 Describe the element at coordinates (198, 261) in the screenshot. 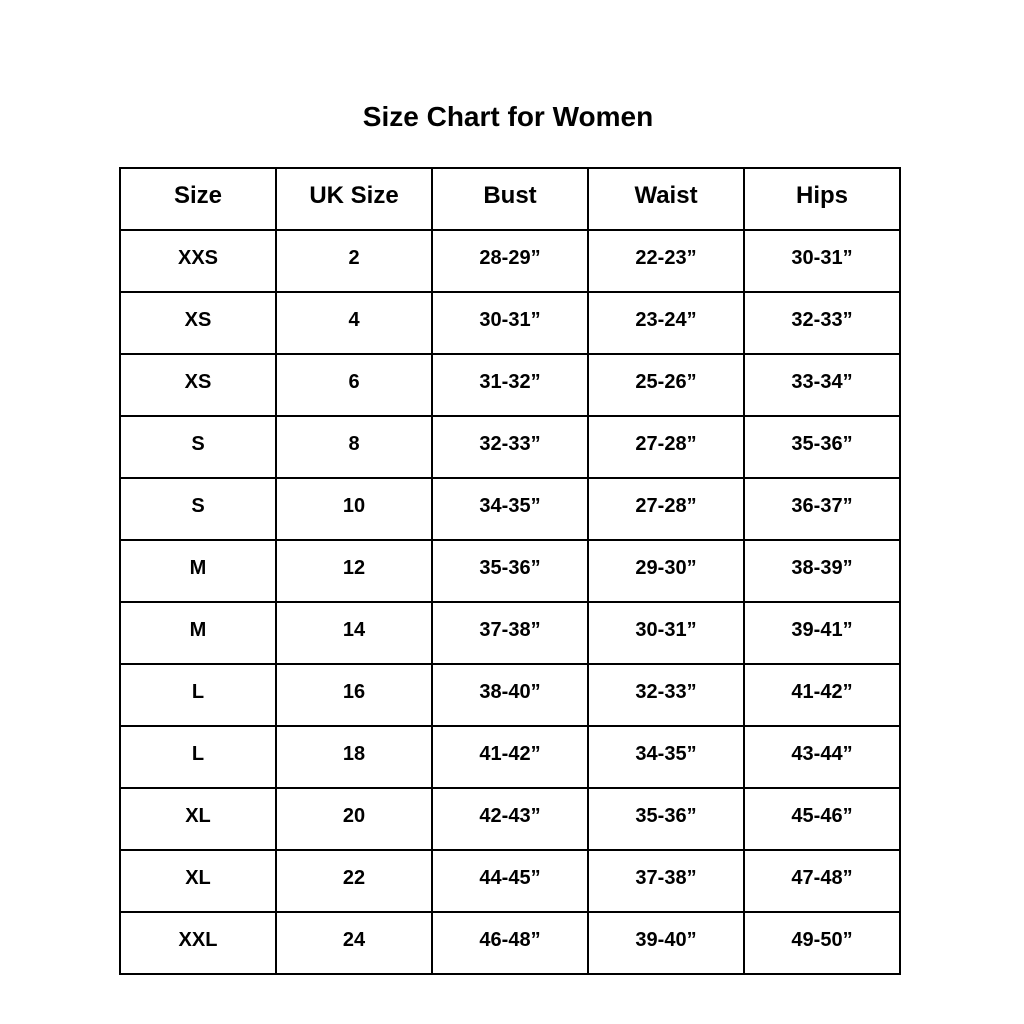

I see `cell-size: XXS` at that location.